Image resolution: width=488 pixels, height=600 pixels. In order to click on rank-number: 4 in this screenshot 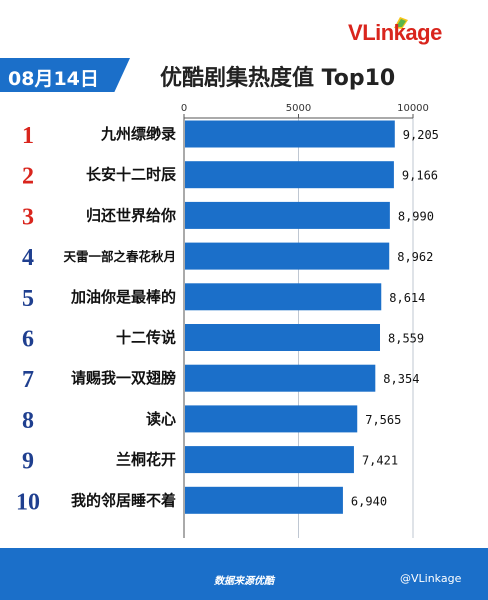, I will do `click(28, 258)`.